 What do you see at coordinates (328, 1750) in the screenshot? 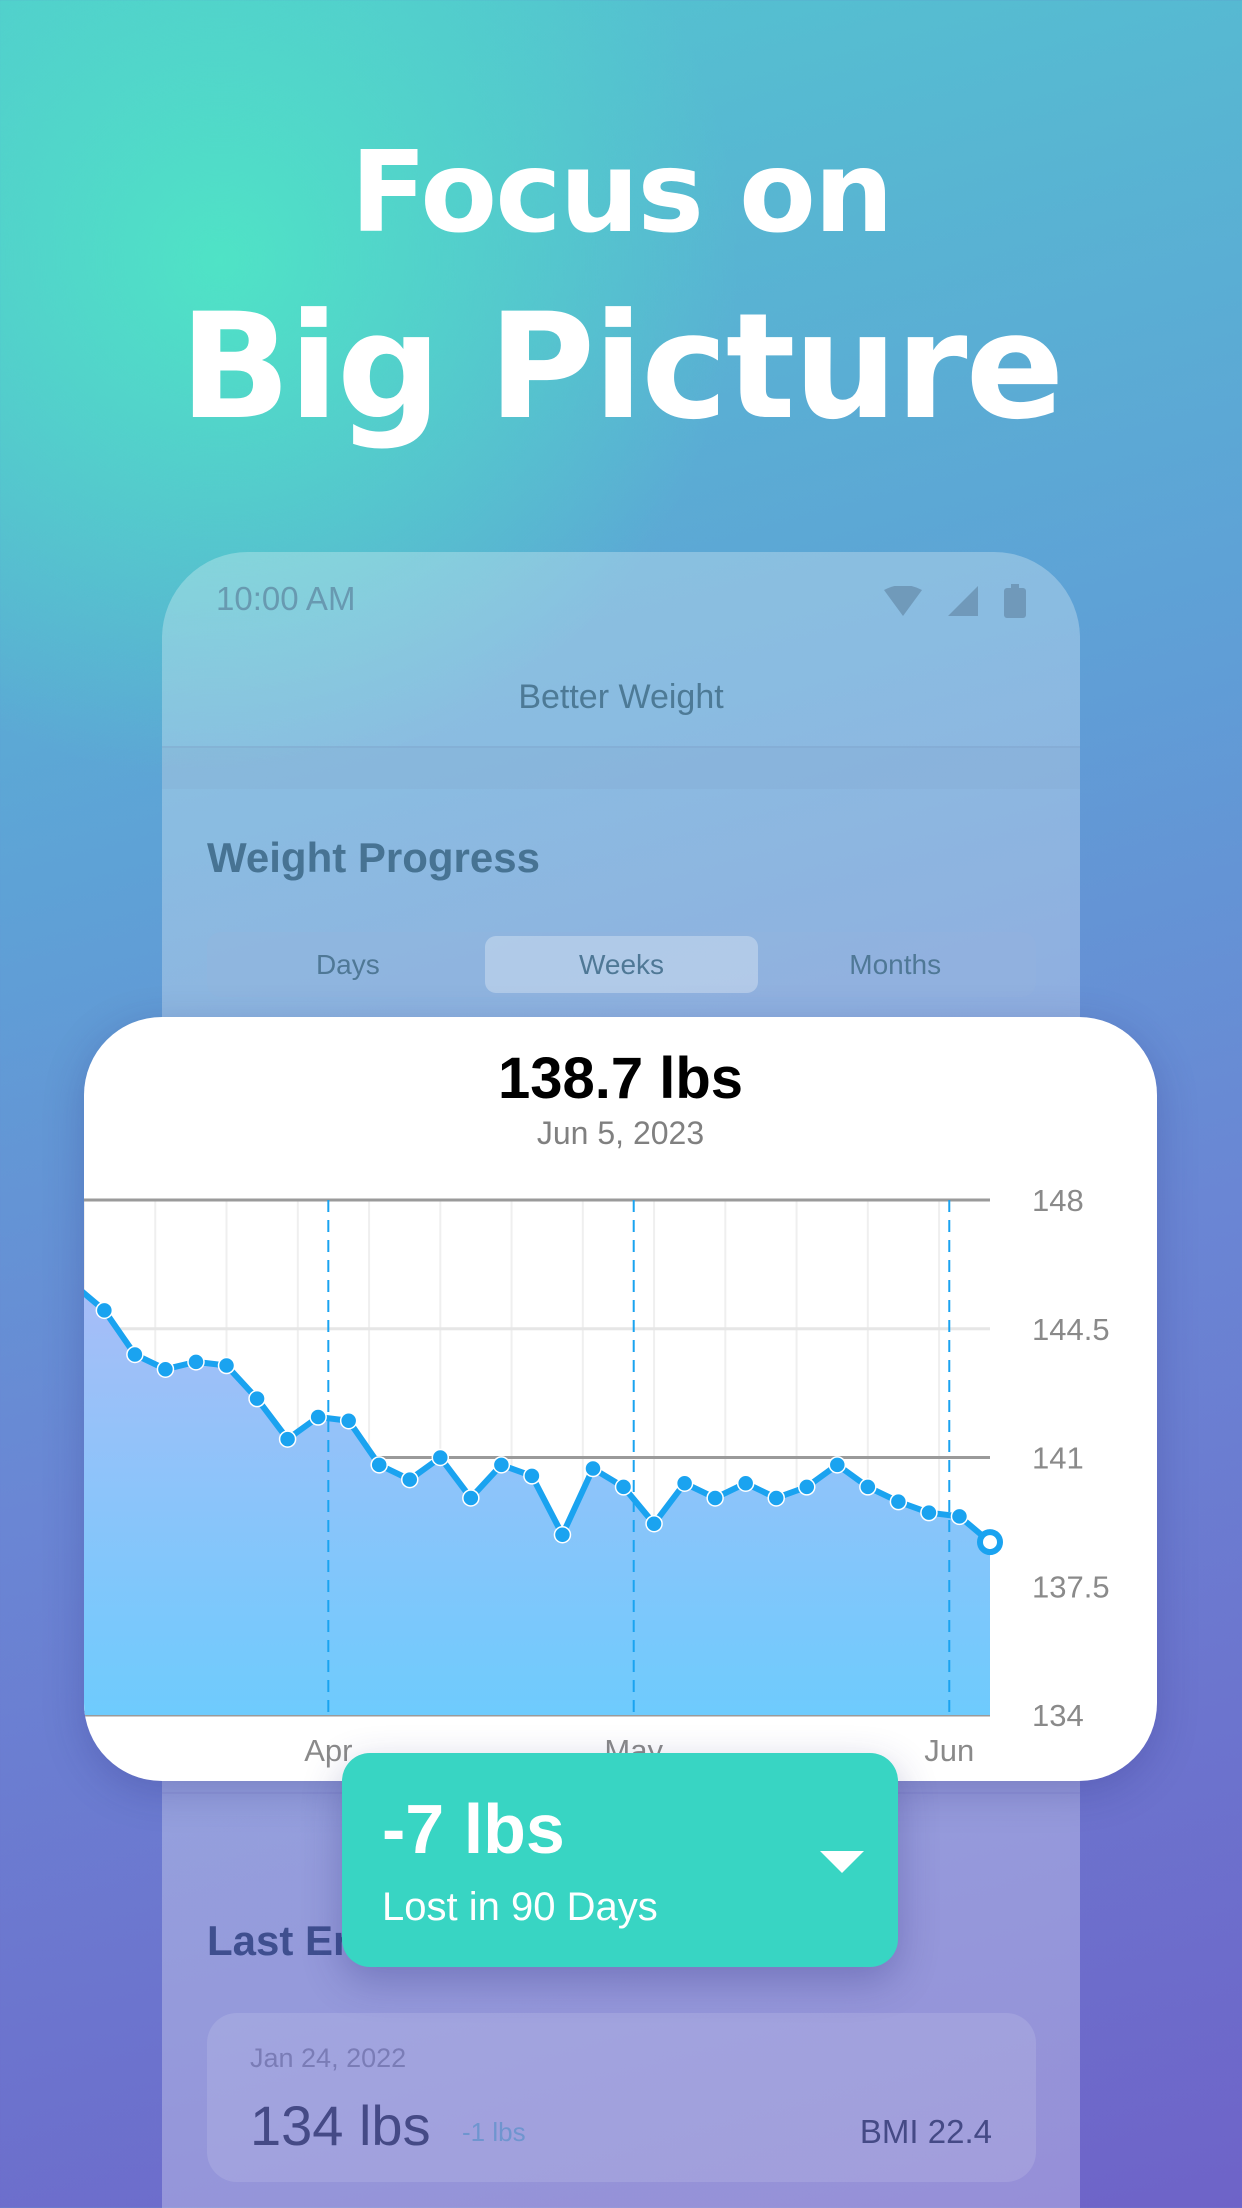
I see `x-tick-label: Apr` at bounding box center [328, 1750].